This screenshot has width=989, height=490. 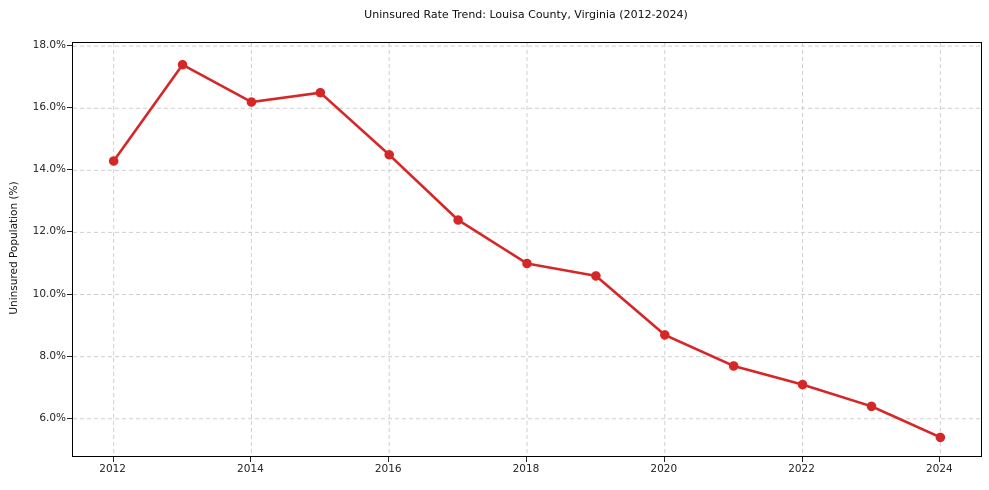 I want to click on y-tick-label: 16.0%, so click(x=49, y=107).